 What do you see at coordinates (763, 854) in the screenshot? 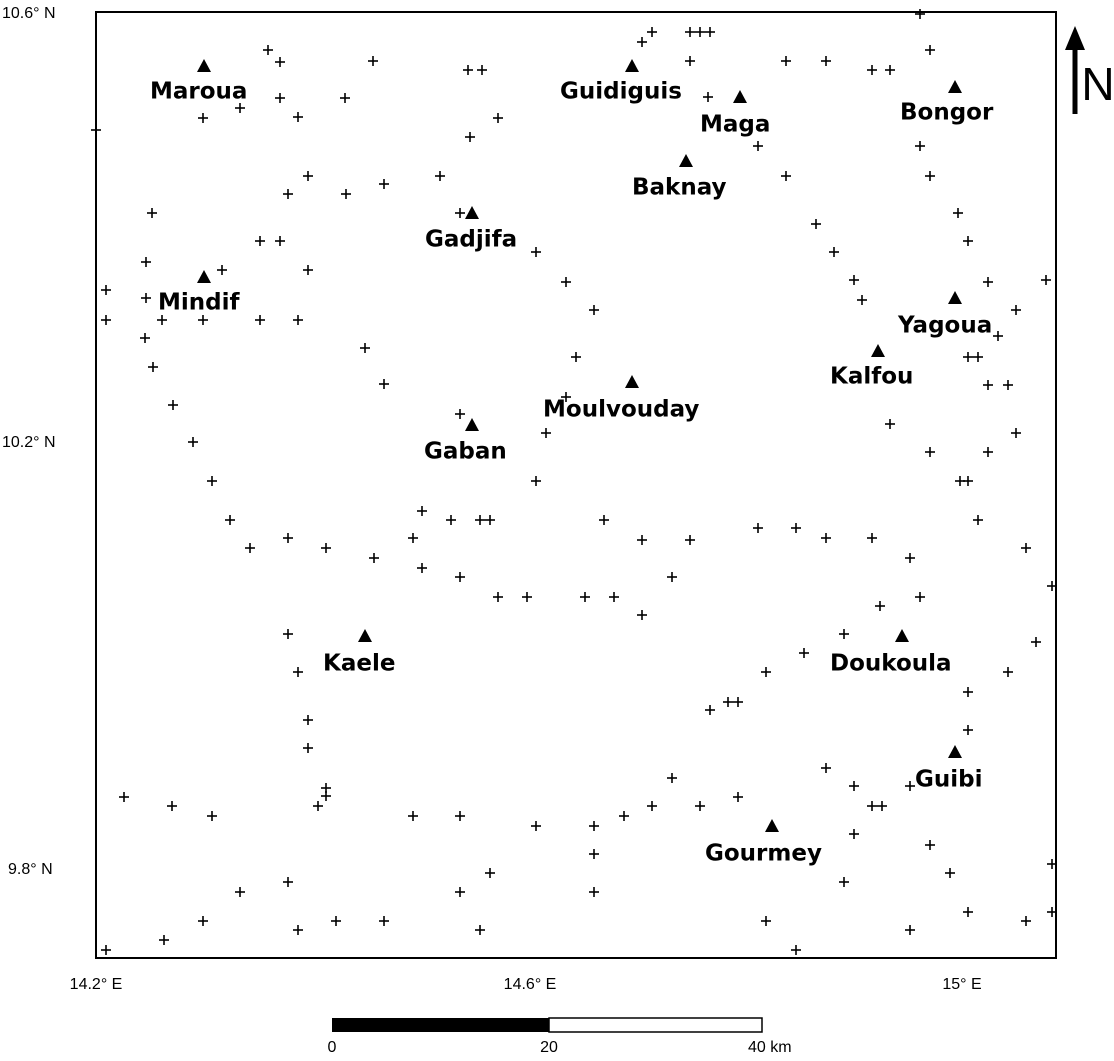
I see `town-label: Gourmey` at bounding box center [763, 854].